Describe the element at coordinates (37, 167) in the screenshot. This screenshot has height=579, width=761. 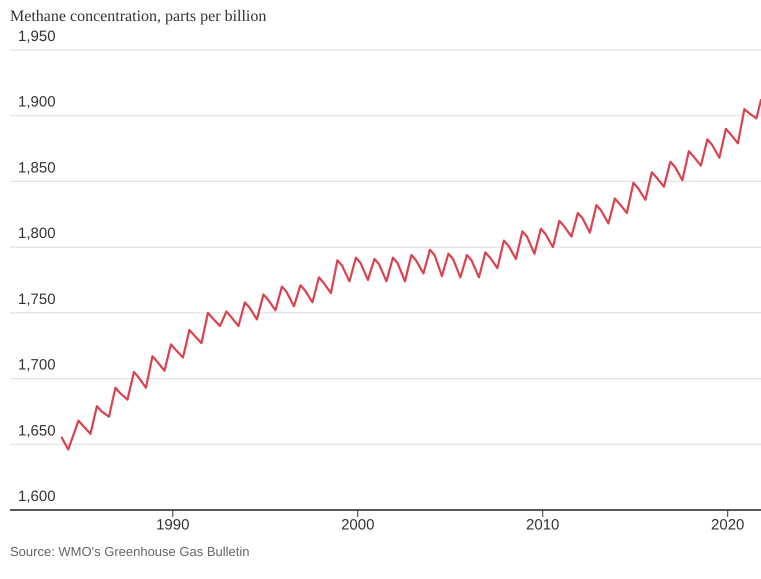
I see `y-tick-label: 1,850` at that location.